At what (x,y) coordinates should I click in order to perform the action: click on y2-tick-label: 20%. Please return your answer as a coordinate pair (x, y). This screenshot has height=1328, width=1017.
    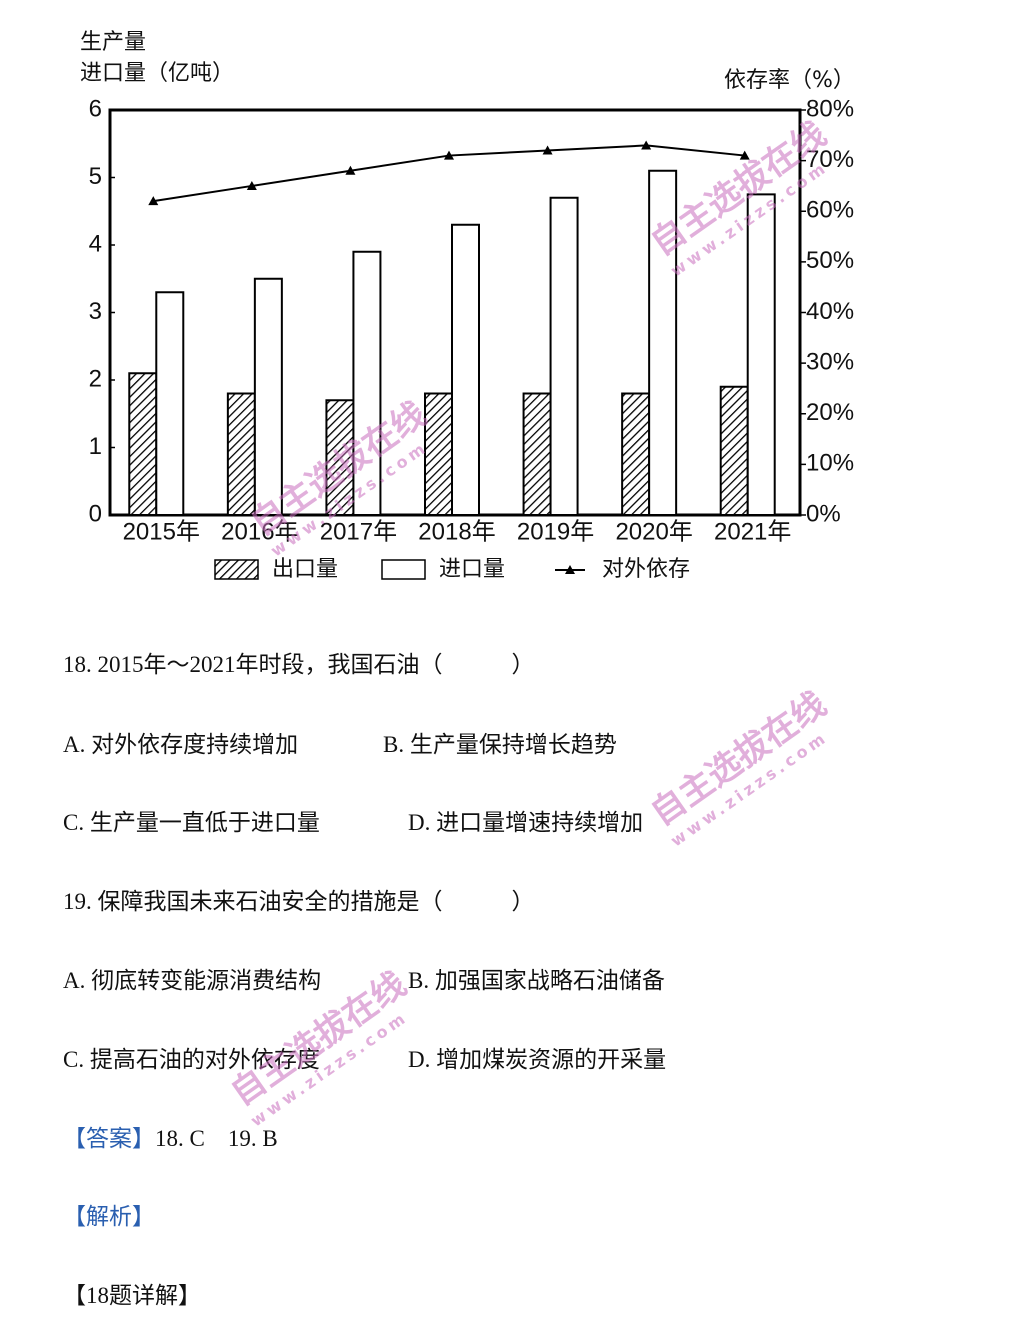
    Looking at the image, I should click on (830, 412).